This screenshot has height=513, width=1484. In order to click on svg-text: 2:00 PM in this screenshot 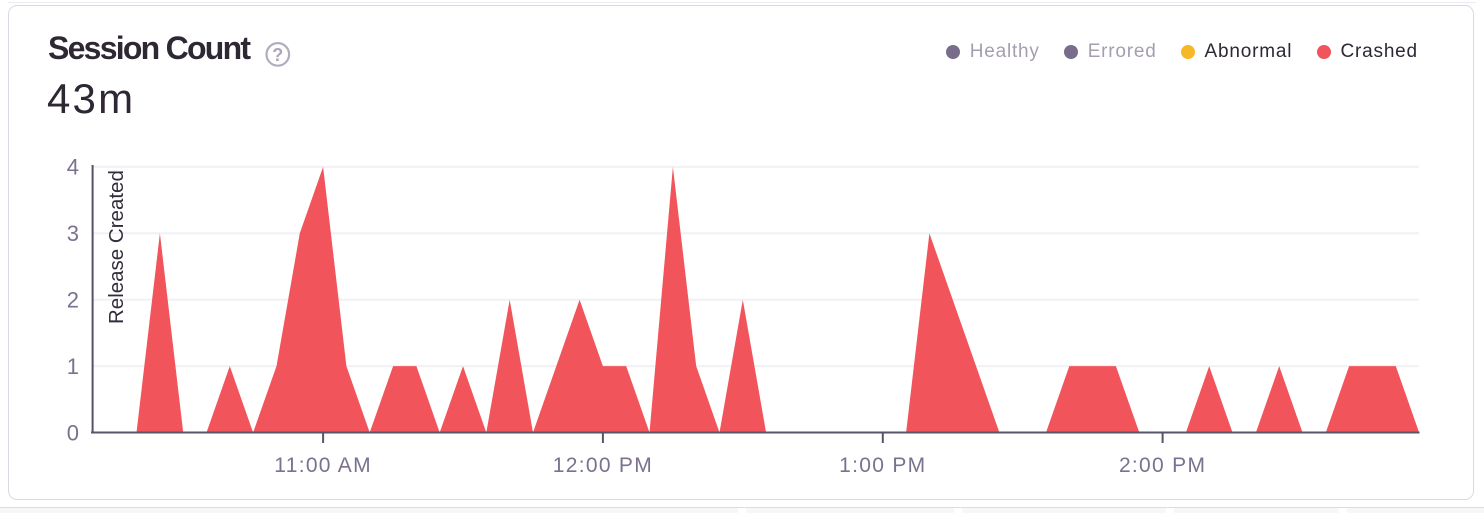, I will do `click(1162, 465)`.